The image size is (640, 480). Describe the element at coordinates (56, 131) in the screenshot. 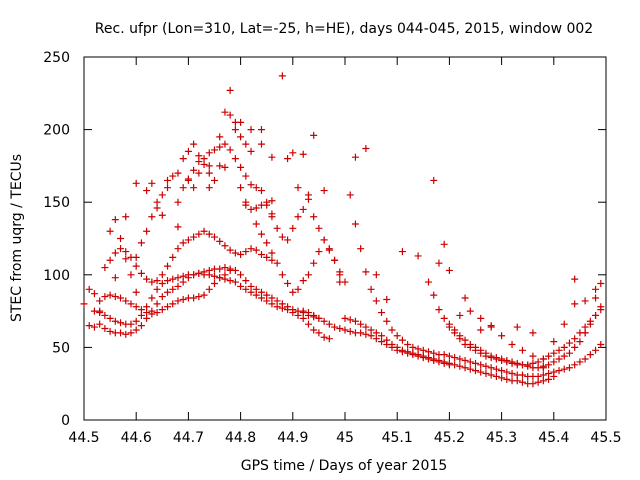

I see `y-tick-label: 200` at that location.